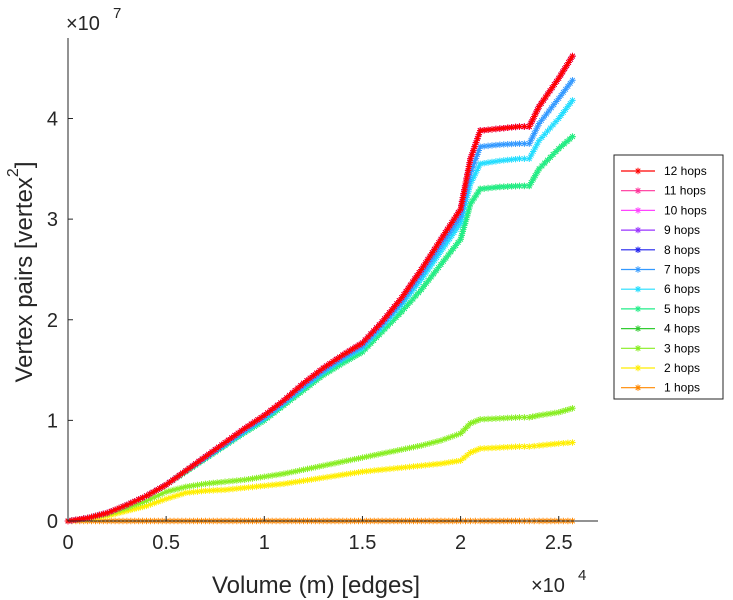 The height and width of the screenshot is (600, 733). I want to click on y-axis-label-group: Vertex pairs [vertex2], so click(21, 272).